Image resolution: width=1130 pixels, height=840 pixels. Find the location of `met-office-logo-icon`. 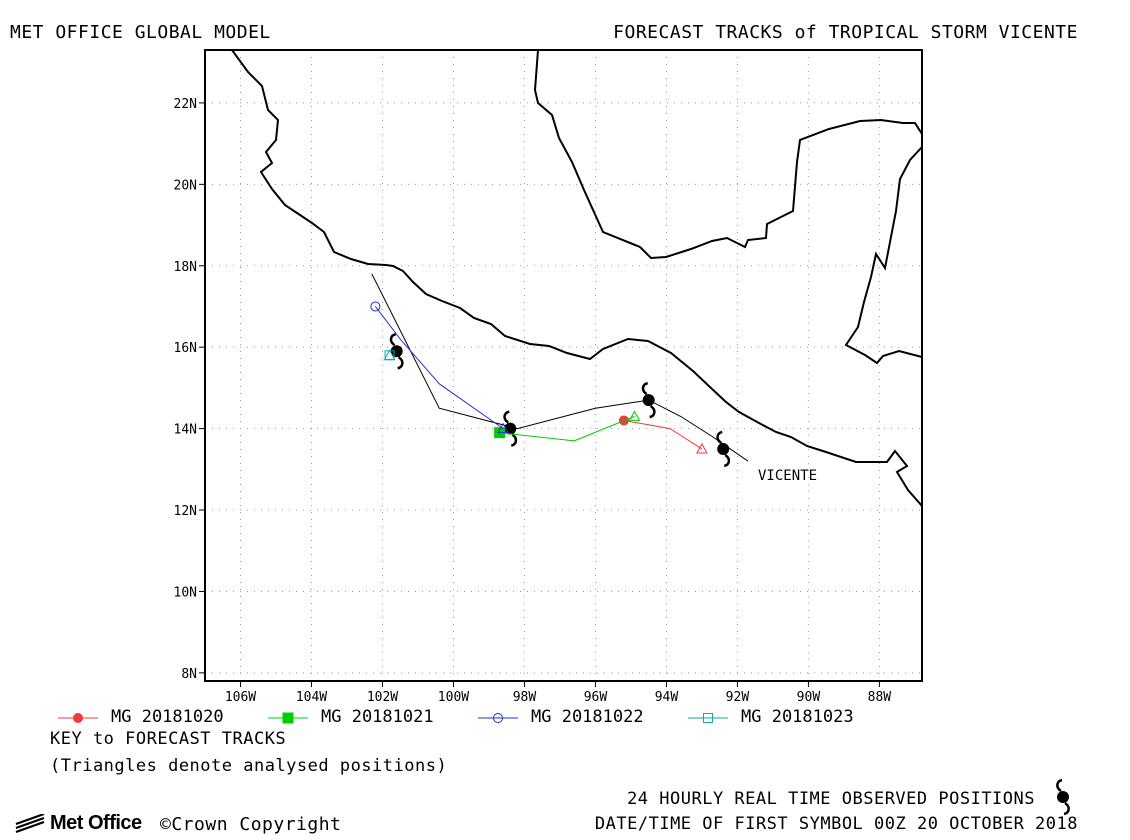

met-office-logo-icon is located at coordinates (30, 824).